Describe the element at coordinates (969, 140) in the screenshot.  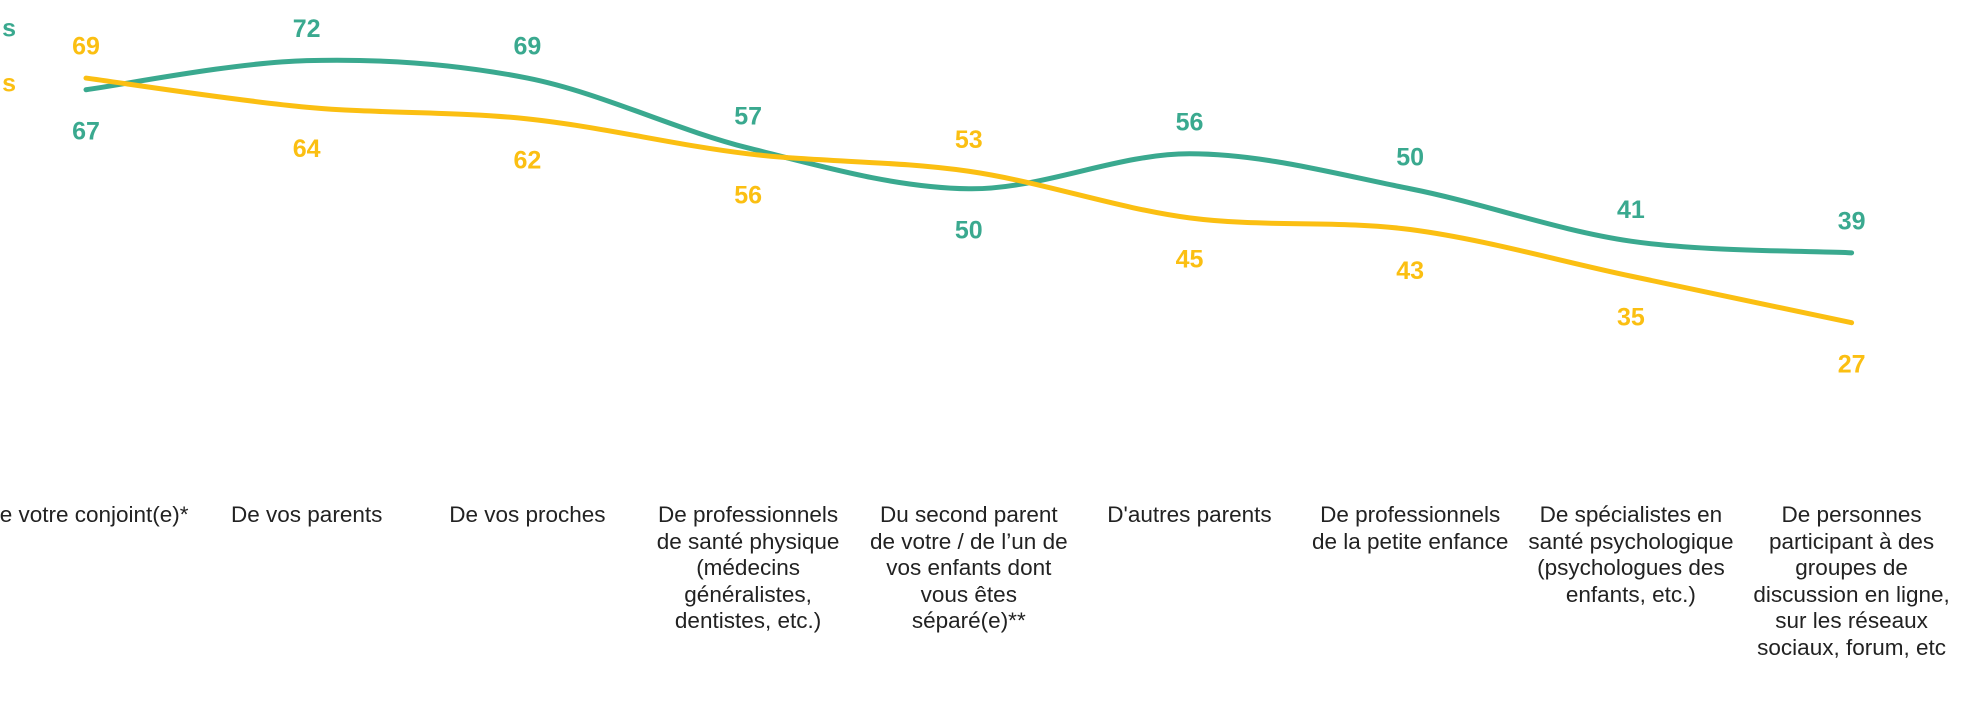
I see `data-label: 53` at that location.